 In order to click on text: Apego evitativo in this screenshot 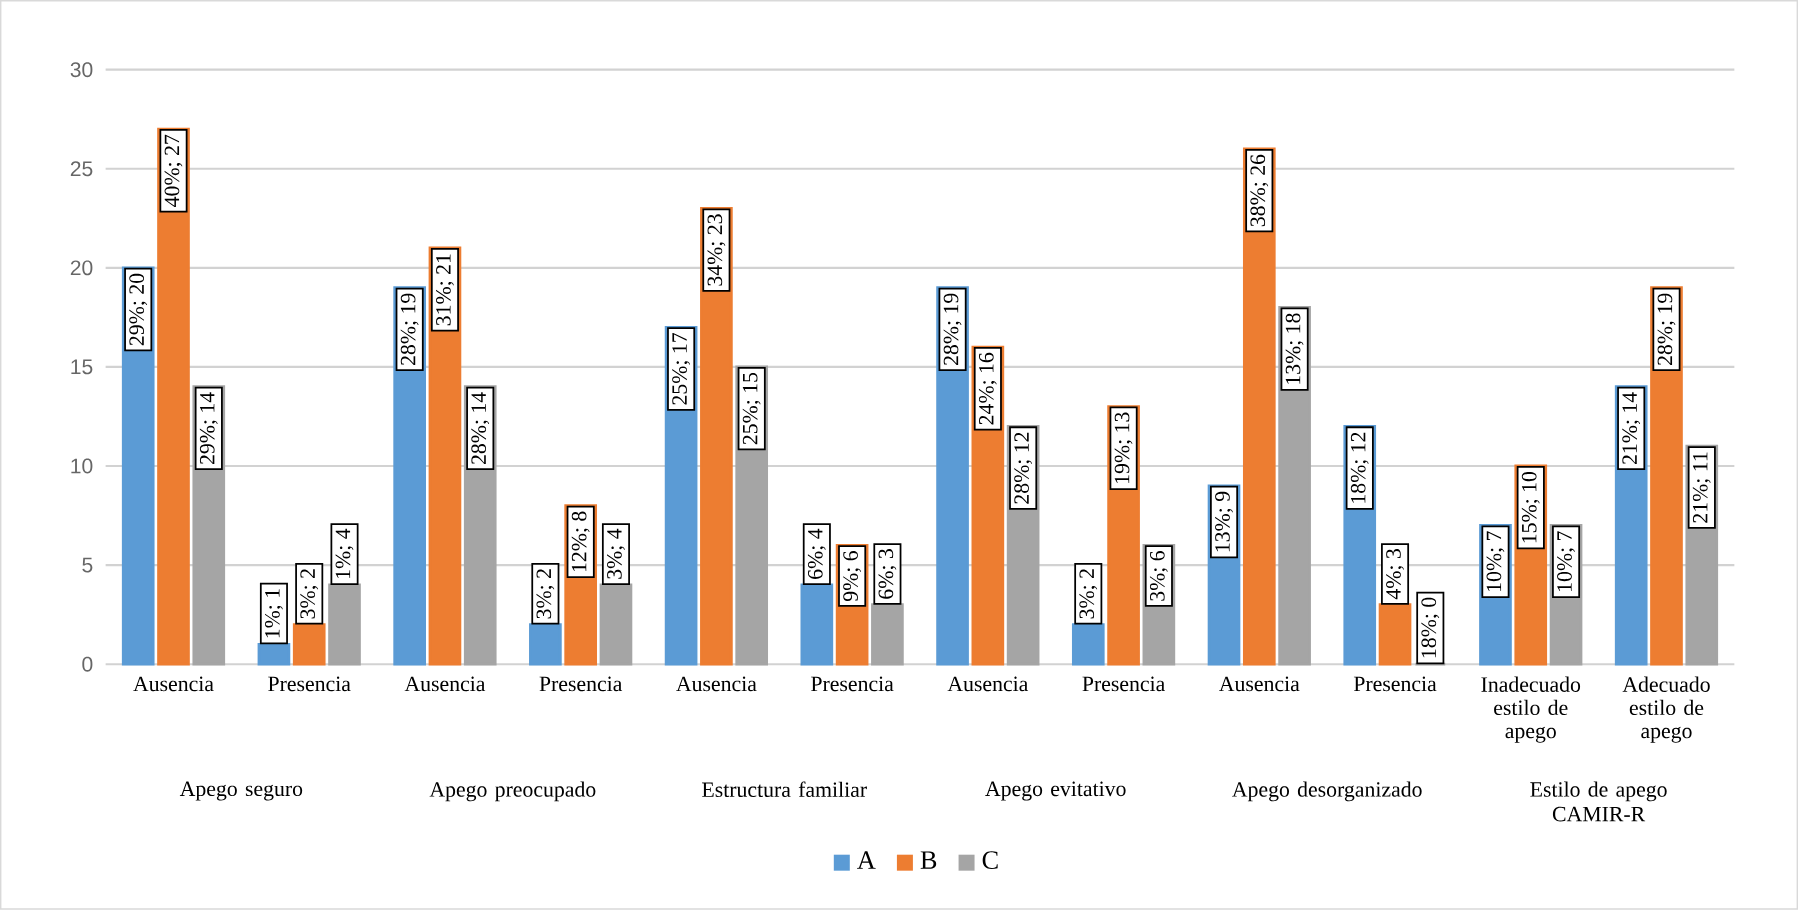, I will do `click(1055, 791)`.